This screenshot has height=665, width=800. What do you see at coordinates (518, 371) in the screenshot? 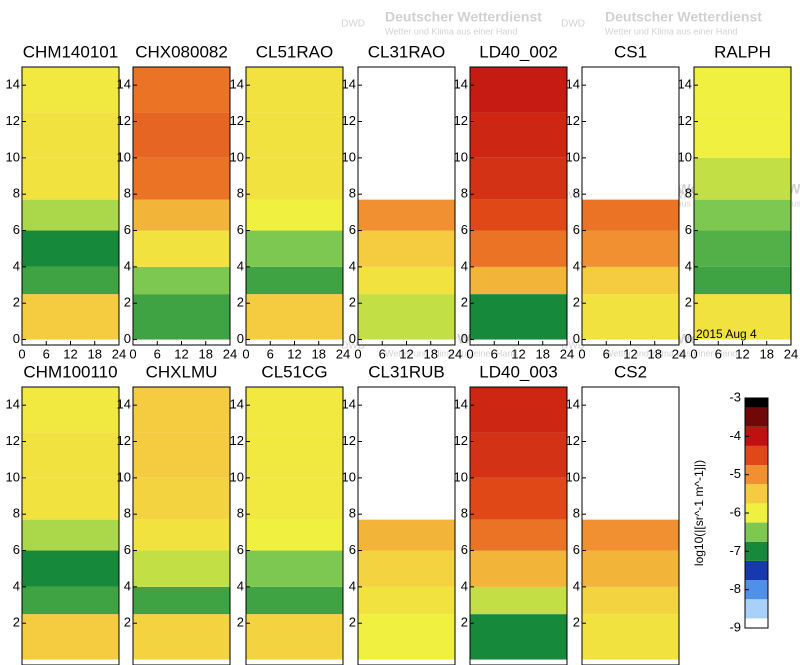
I see `panel-title: LD40_003` at bounding box center [518, 371].